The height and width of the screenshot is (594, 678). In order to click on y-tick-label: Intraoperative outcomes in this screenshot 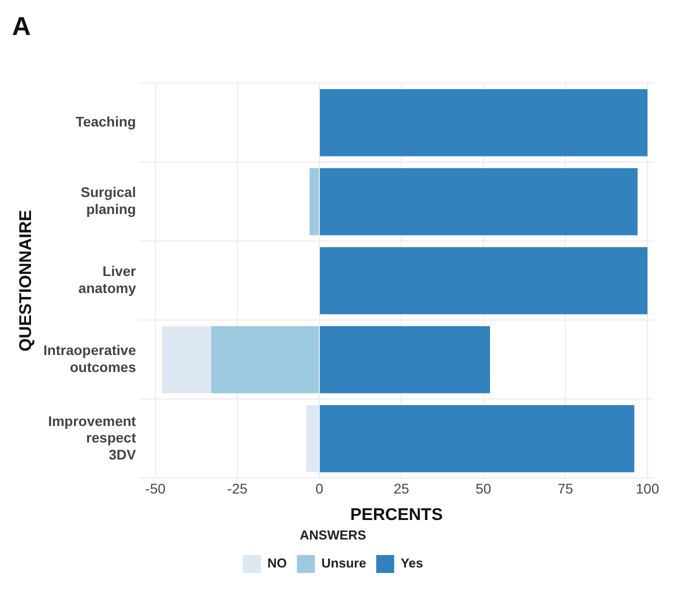, I will do `click(89, 358)`.